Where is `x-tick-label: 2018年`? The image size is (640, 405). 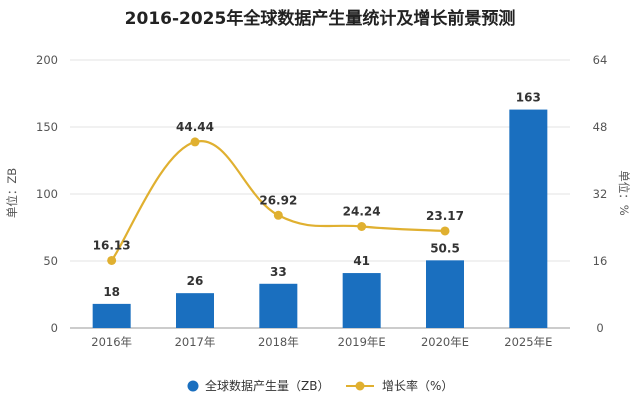
x-tick-label: 2018年 is located at coordinates (278, 342).